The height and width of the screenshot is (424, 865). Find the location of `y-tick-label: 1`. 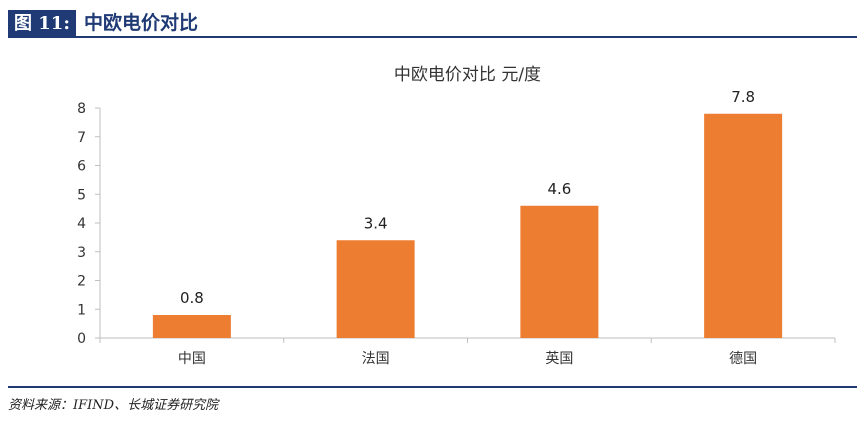

y-tick-label: 1 is located at coordinates (81, 310).